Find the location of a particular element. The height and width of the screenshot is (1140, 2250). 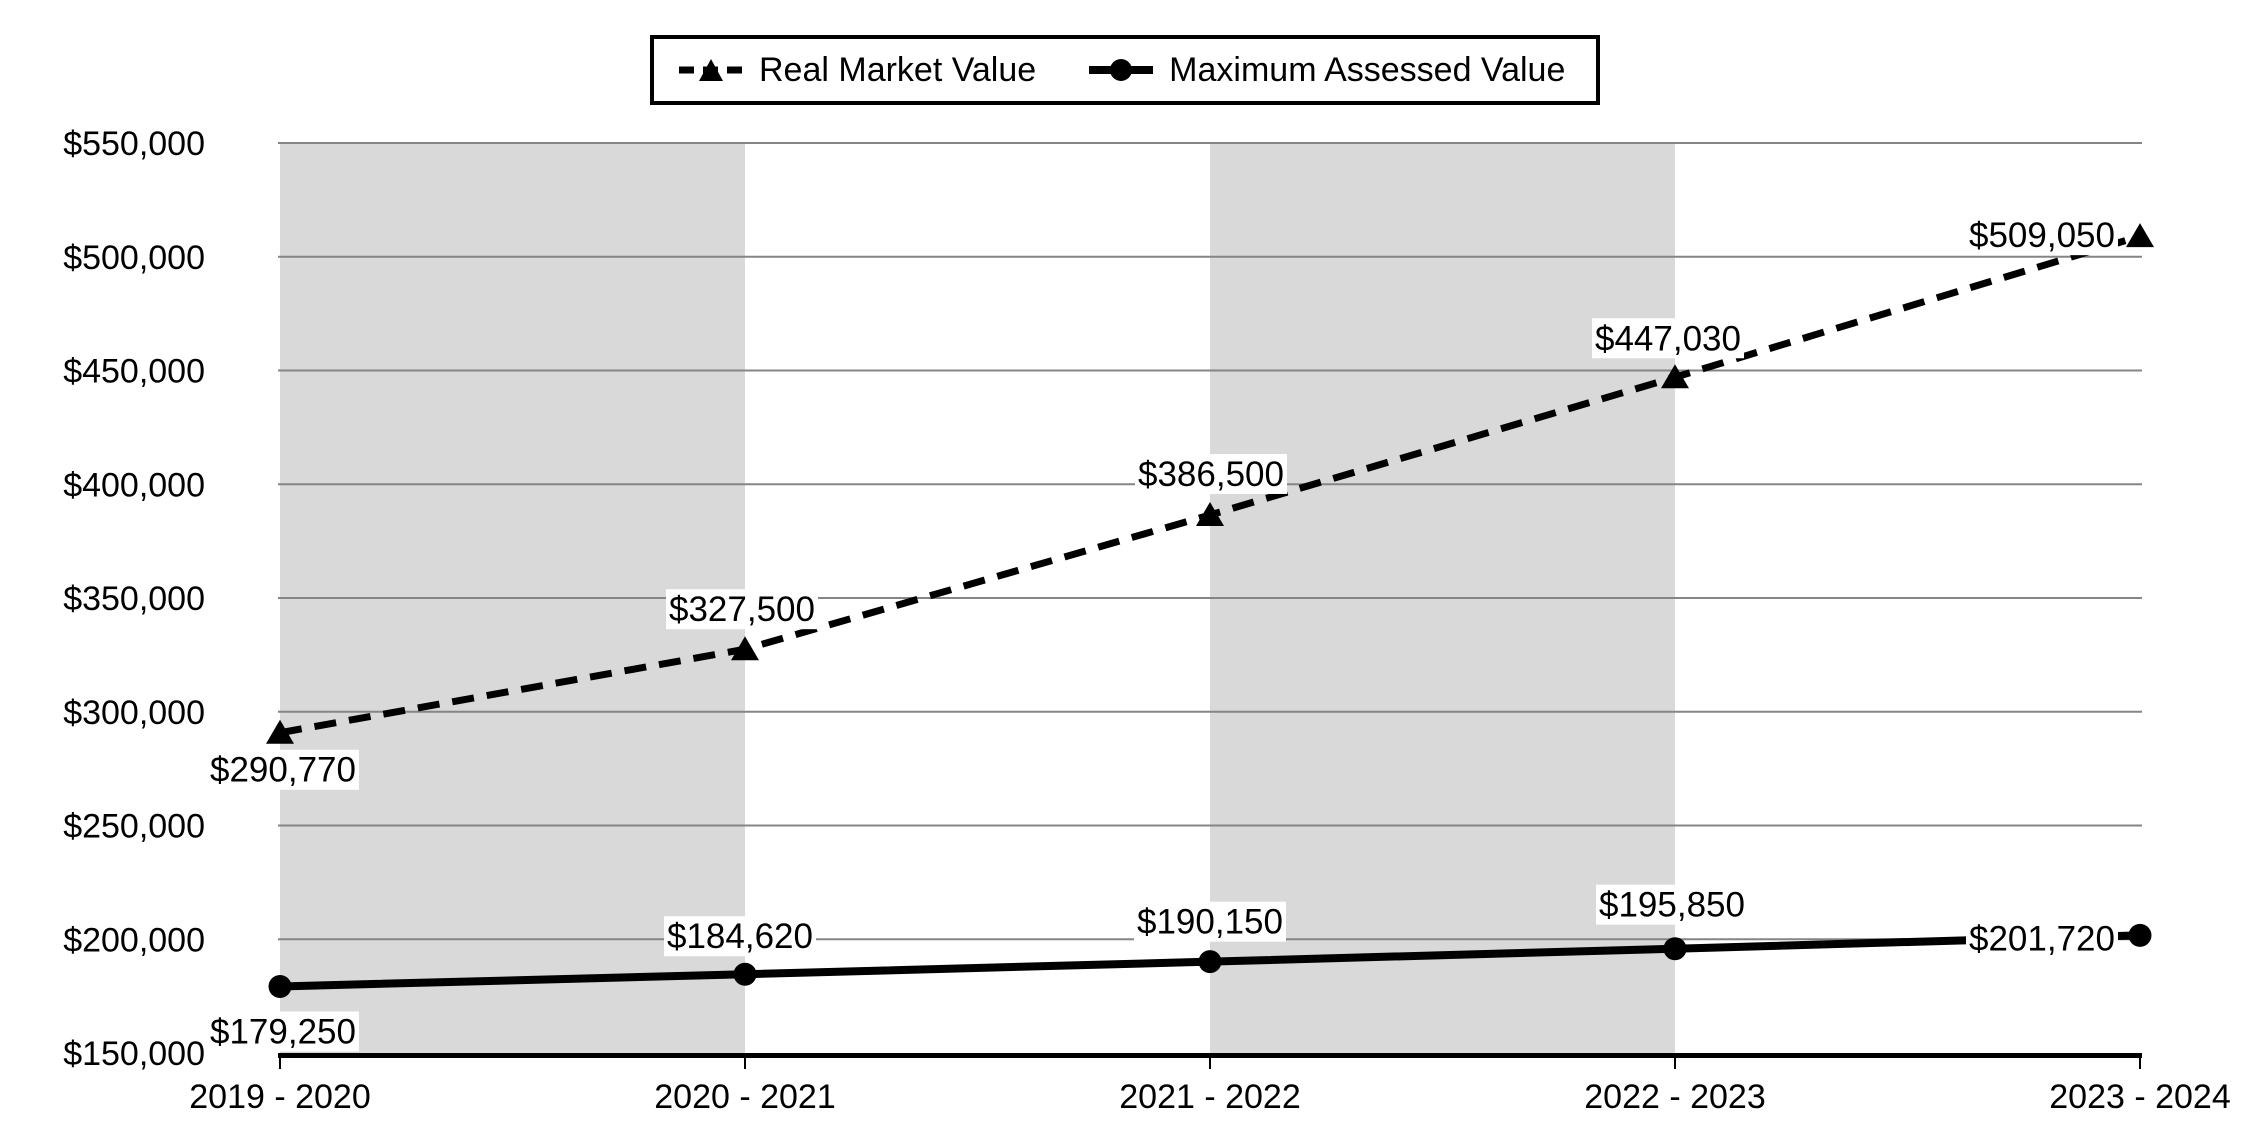

data-label: $509,050 is located at coordinates (2042, 235).